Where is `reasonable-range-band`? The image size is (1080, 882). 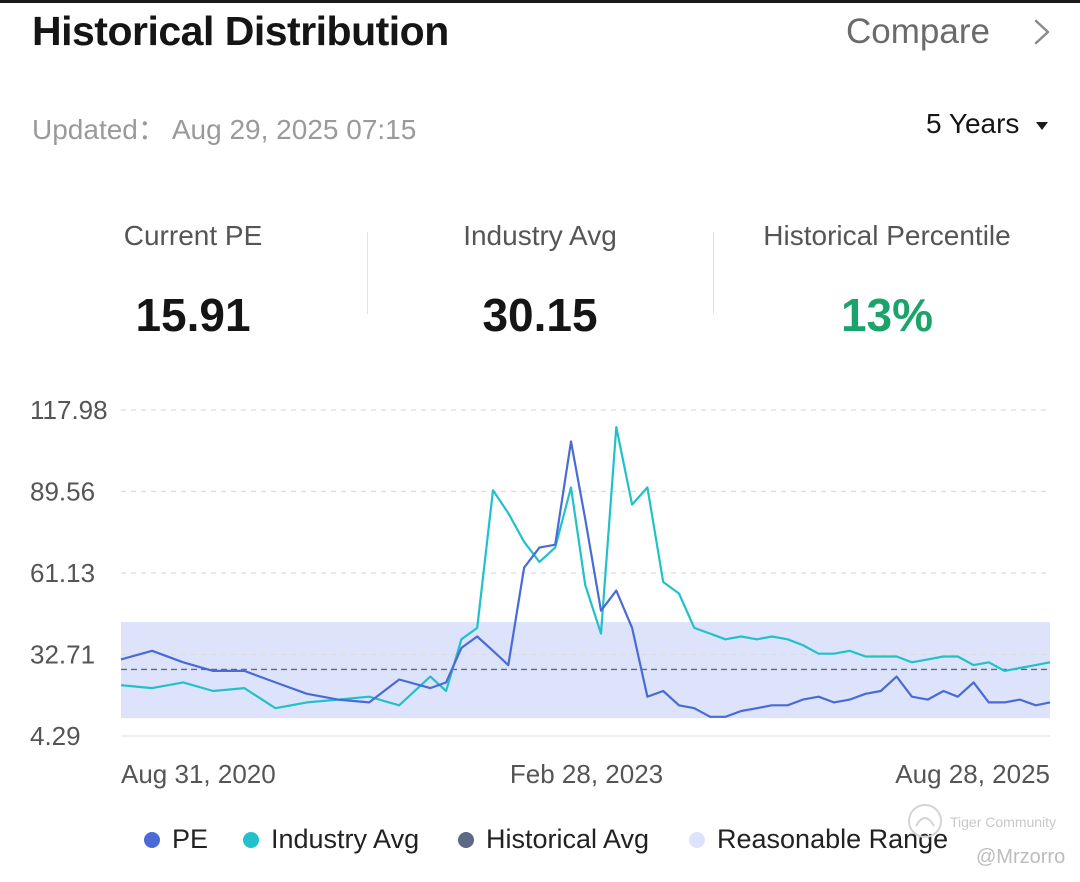
reasonable-range-band is located at coordinates (585, 670).